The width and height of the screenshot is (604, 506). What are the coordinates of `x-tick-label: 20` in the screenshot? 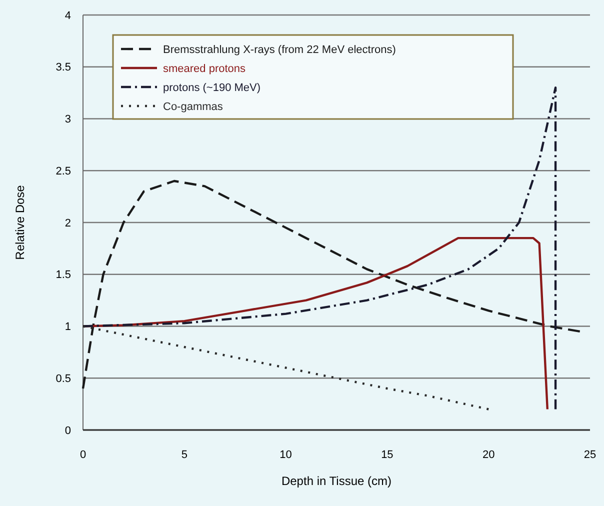 It's located at (488, 455).